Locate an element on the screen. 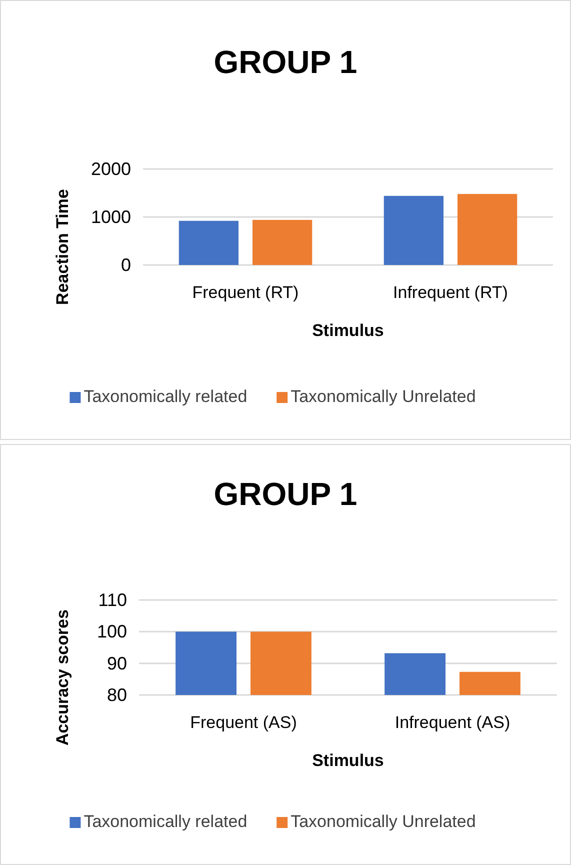  y-axis-title: Reaction Time is located at coordinates (62, 247).